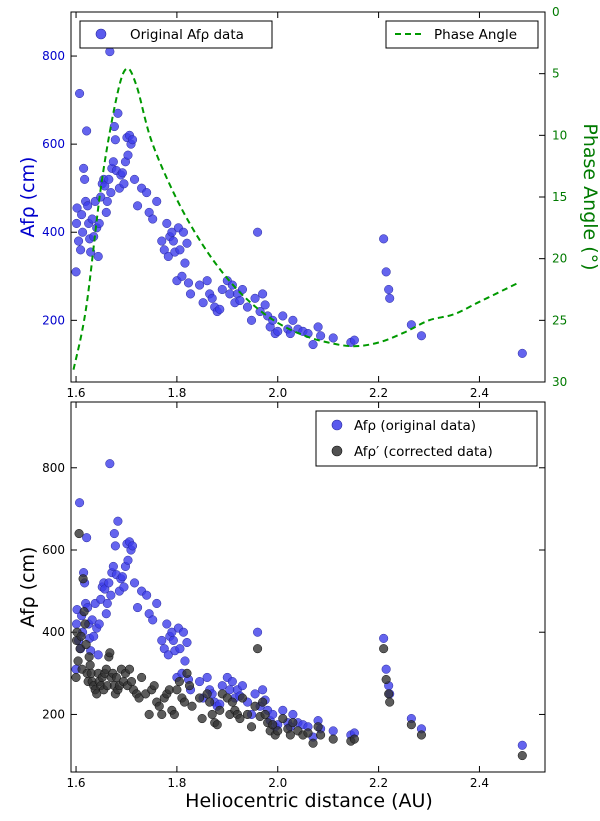 This screenshot has height=821, width=600. What do you see at coordinates (53, 632) in the screenshot?
I see `bottom-y-tick-label: 400` at bounding box center [53, 632].